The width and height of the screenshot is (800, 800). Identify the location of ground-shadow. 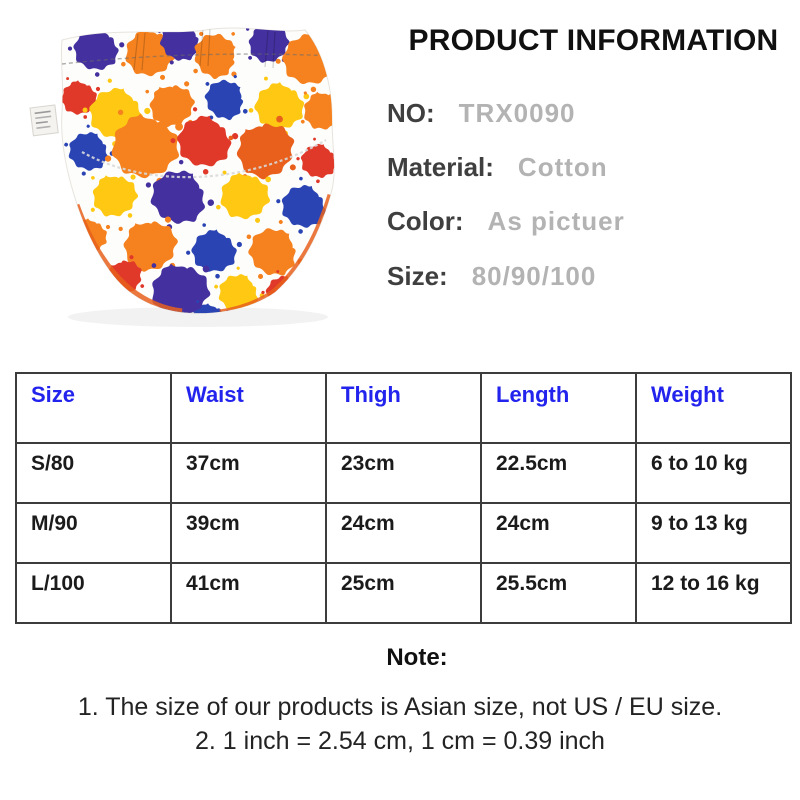
(198, 317).